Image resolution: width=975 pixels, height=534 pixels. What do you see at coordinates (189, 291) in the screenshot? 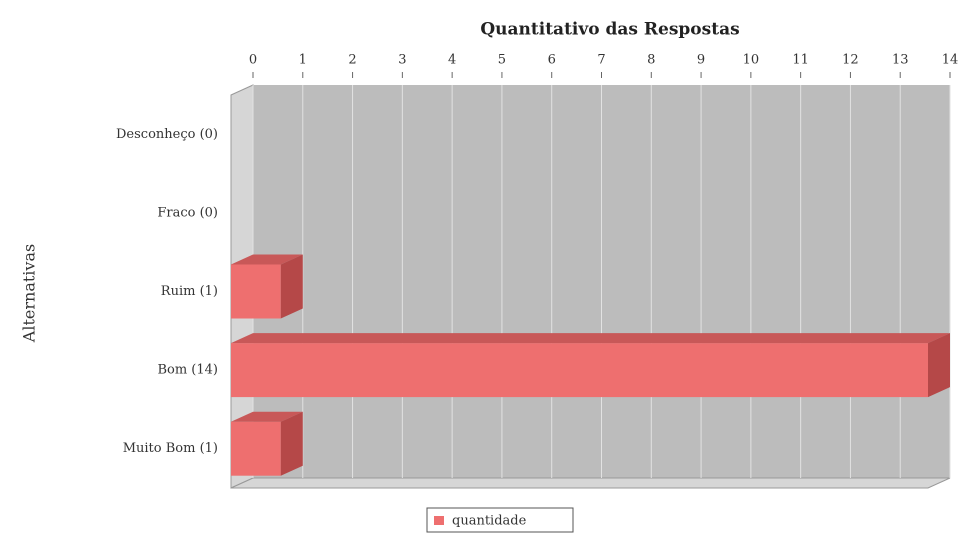
I see `y-tick-label: Ruim (1)` at bounding box center [189, 291].